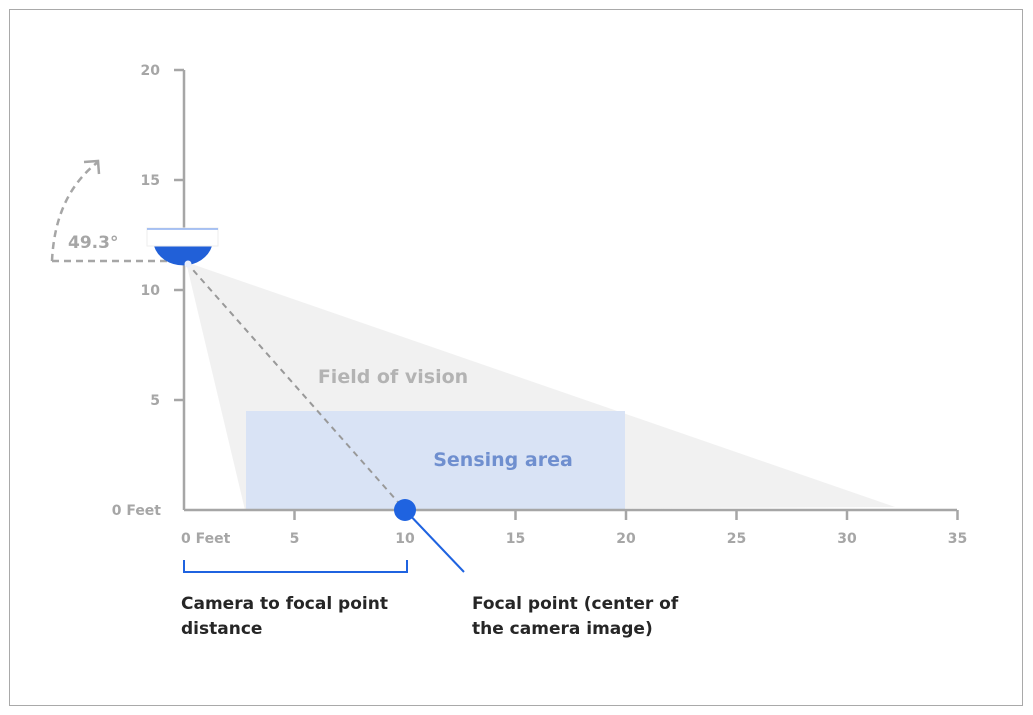 The height and width of the screenshot is (715, 1033). Describe the element at coordinates (295, 566) in the screenshot. I see `distance-bracket` at that location.